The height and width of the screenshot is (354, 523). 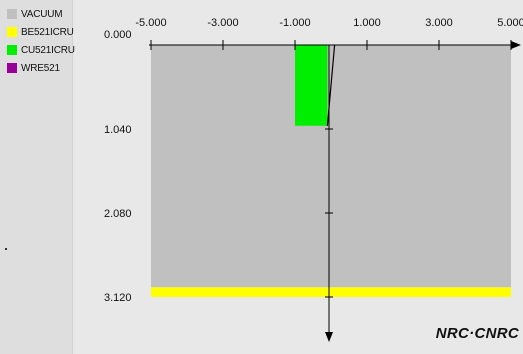 I want to click on x-tick-label: -5.000, so click(x=150, y=23).